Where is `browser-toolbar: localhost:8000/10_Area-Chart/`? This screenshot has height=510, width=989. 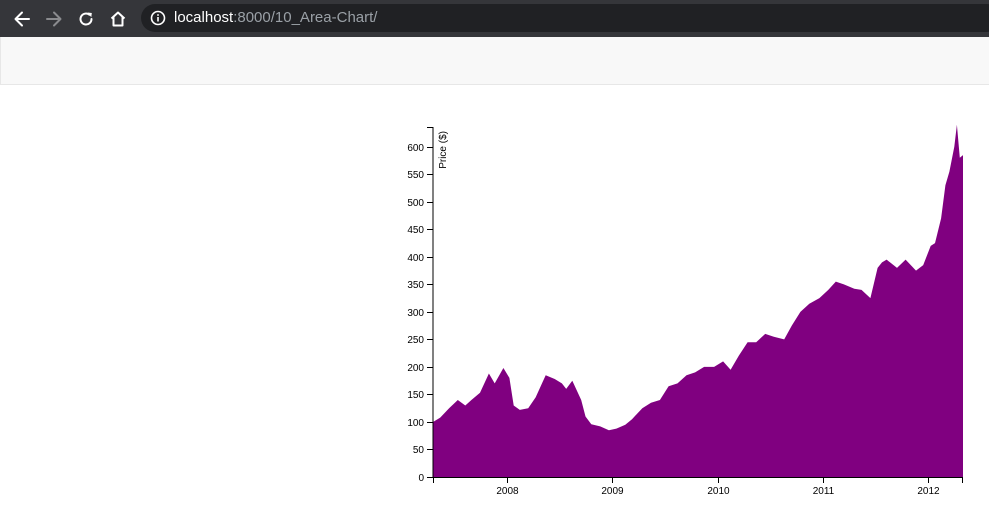
browser-toolbar: localhost:8000/10_Area-Chart/ is located at coordinates (494, 18).